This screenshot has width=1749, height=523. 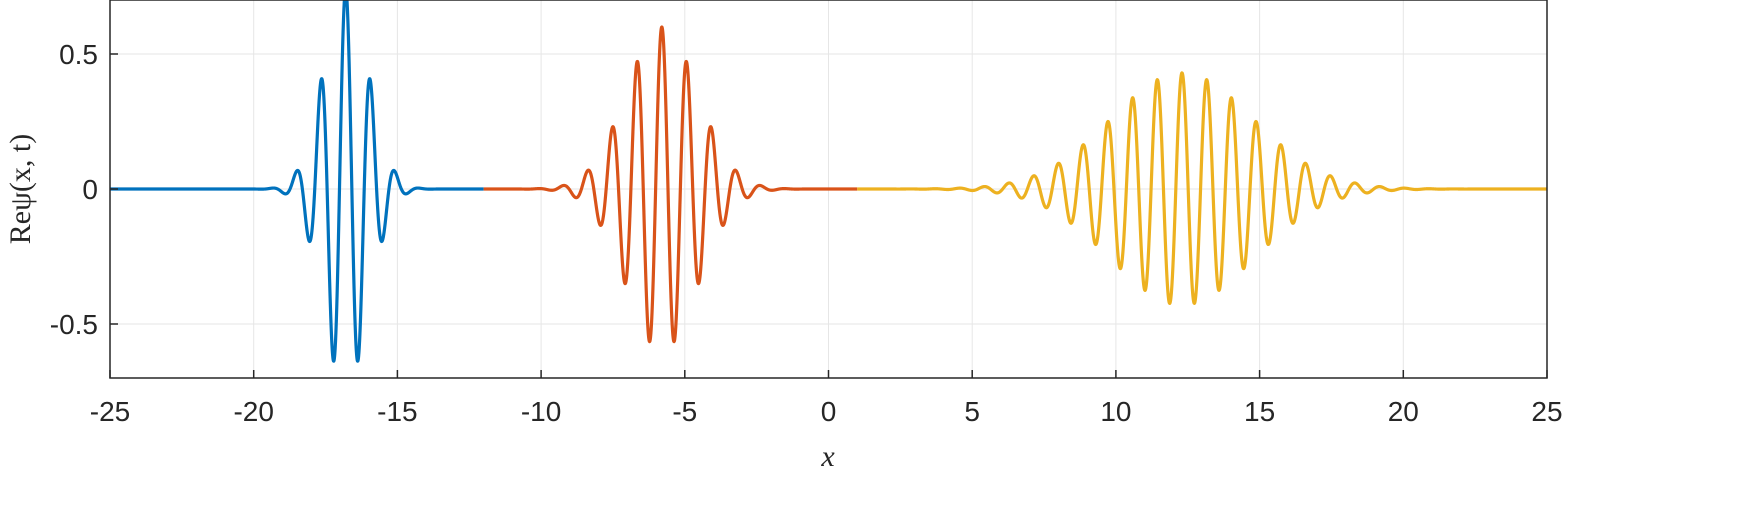 I want to click on x-tick-label: 25, so click(x=1546, y=411).